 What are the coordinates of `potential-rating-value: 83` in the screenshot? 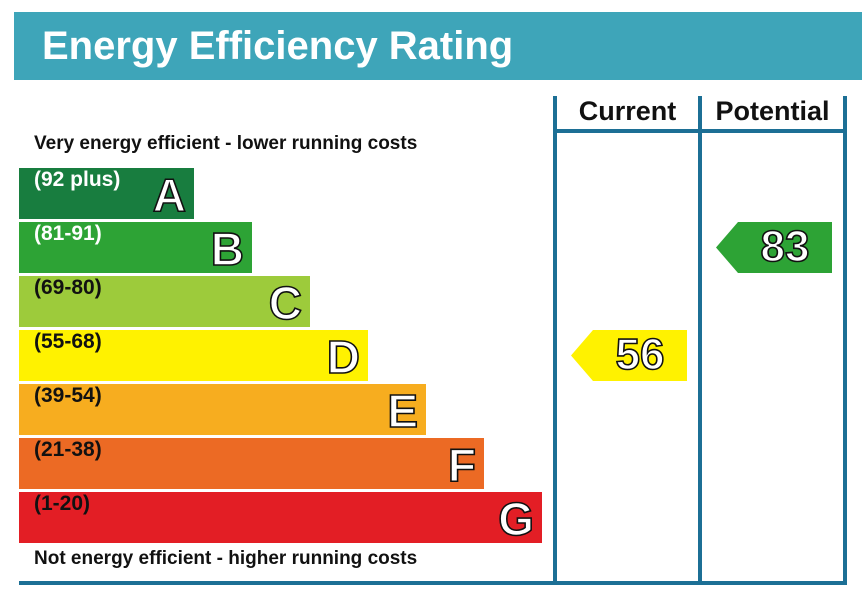 It's located at (785, 246).